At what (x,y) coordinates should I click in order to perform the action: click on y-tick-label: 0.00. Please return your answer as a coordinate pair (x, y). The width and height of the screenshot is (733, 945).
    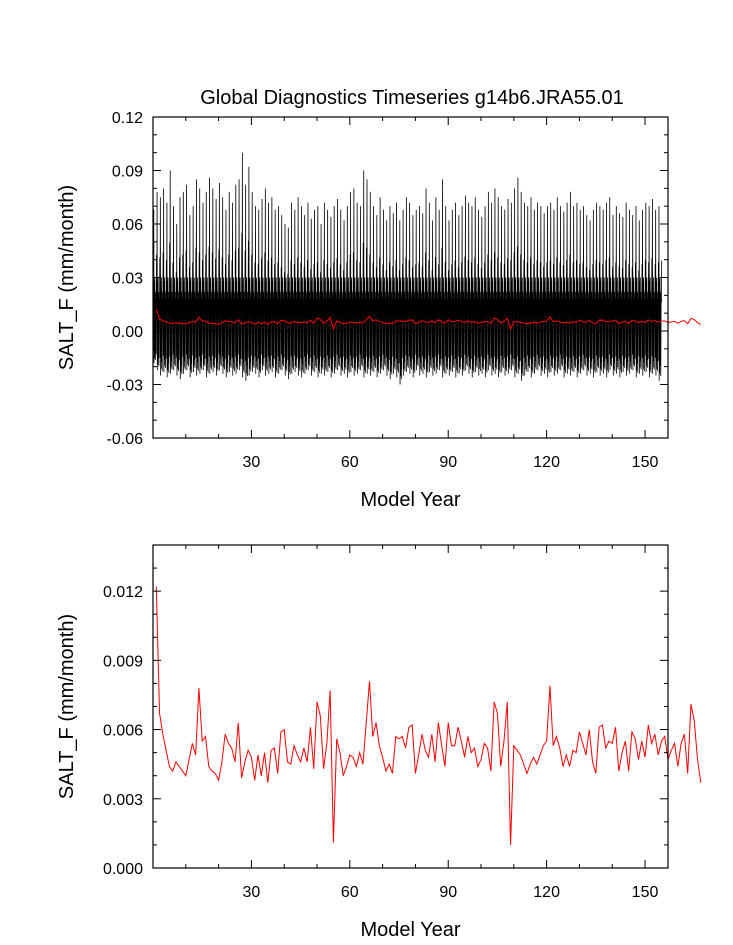
    Looking at the image, I should click on (127, 332).